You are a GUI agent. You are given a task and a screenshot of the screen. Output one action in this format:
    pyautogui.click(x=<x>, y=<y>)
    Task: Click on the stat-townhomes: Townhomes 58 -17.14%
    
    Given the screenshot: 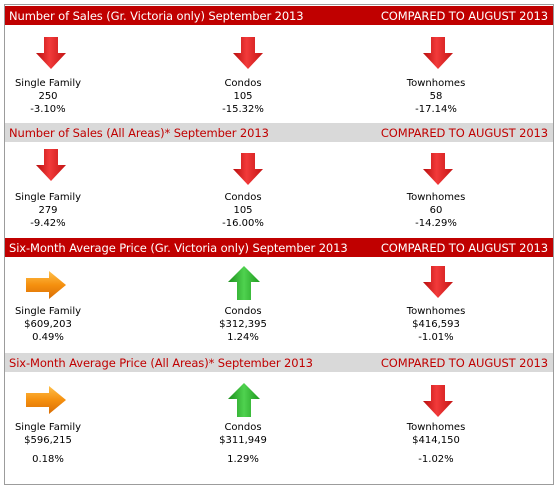 What is the action you would take?
    pyautogui.click(x=436, y=96)
    